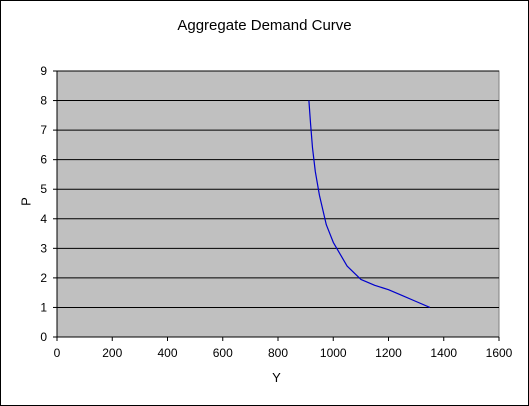 This screenshot has height=406, width=529. I want to click on y-tick-label: 5, so click(43, 189).